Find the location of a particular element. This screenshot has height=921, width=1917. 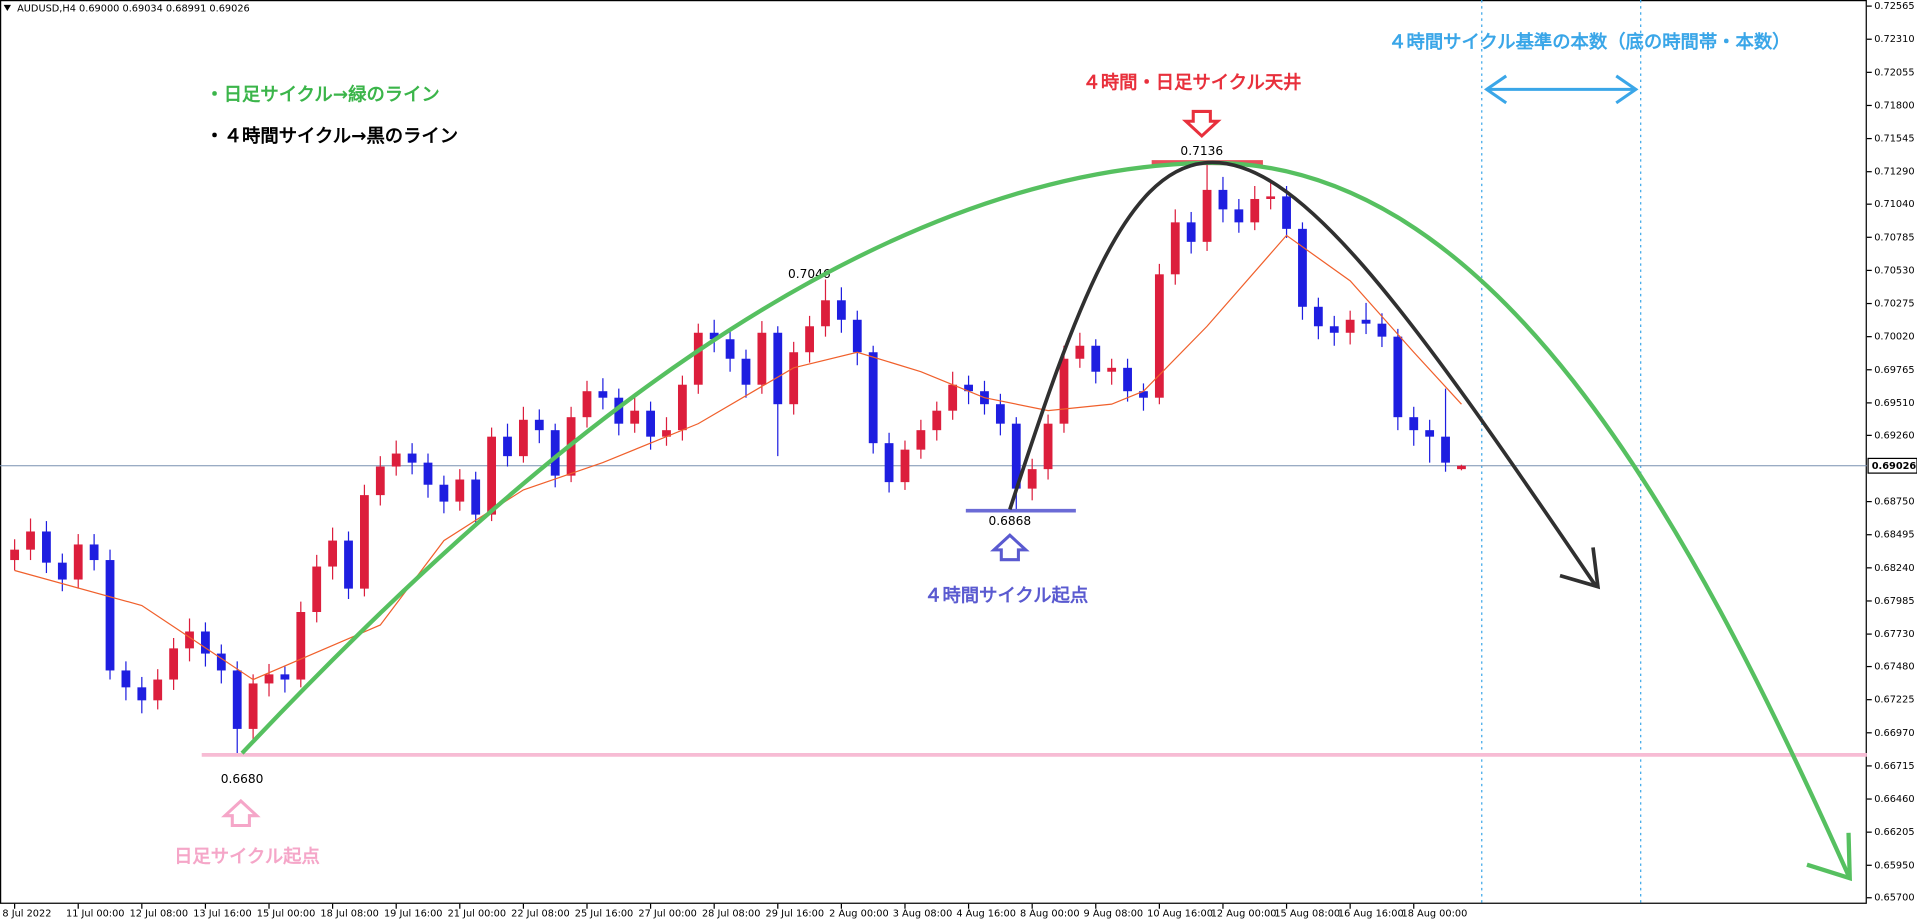

annotation: ４時間サイクル基準の本数（底の時間帯・本数） is located at coordinates (1589, 42).